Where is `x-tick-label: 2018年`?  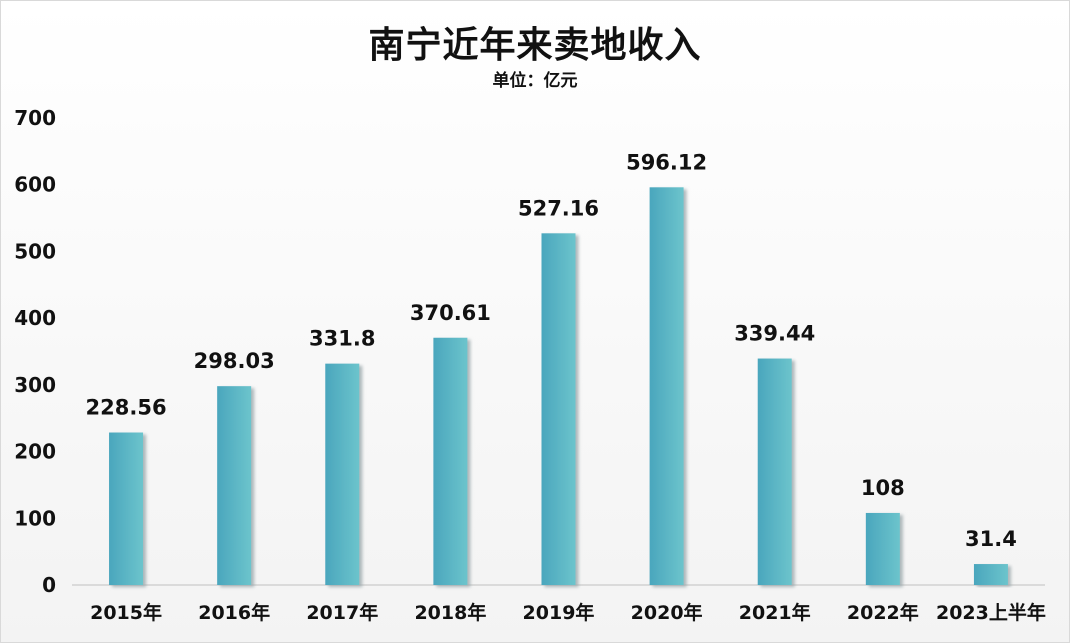 x-tick-label: 2018年 is located at coordinates (450, 612).